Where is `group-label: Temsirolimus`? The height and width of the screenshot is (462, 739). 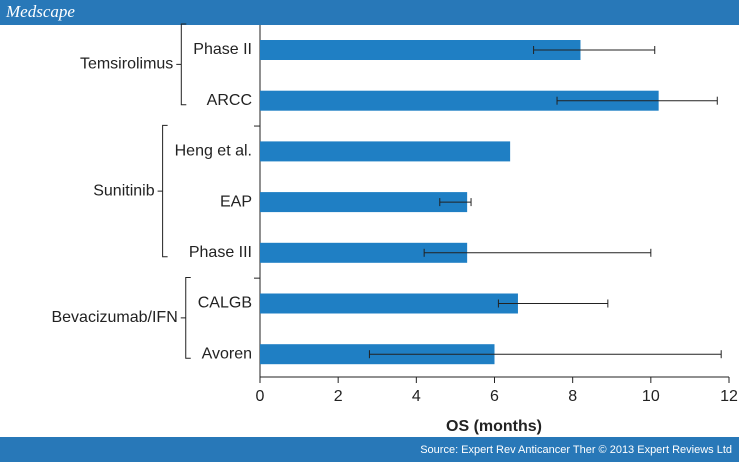
group-label: Temsirolimus is located at coordinates (126, 64).